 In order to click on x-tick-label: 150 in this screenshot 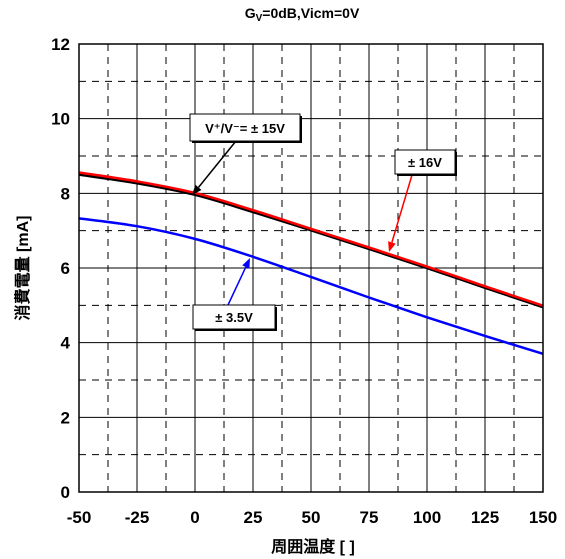, I will do `click(543, 517)`.